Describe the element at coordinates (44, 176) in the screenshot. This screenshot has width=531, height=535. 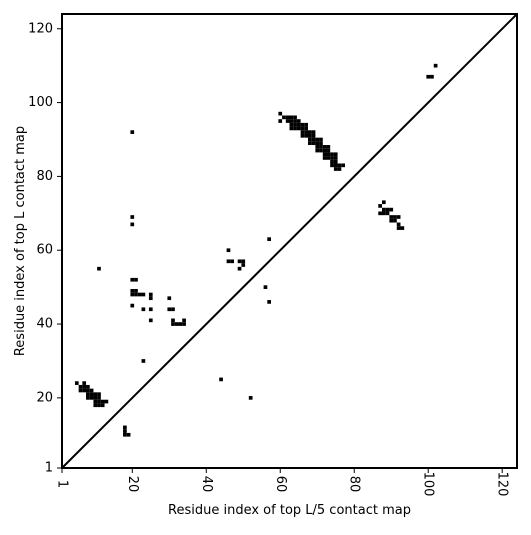
I see `y-tick-label: 80` at that location.